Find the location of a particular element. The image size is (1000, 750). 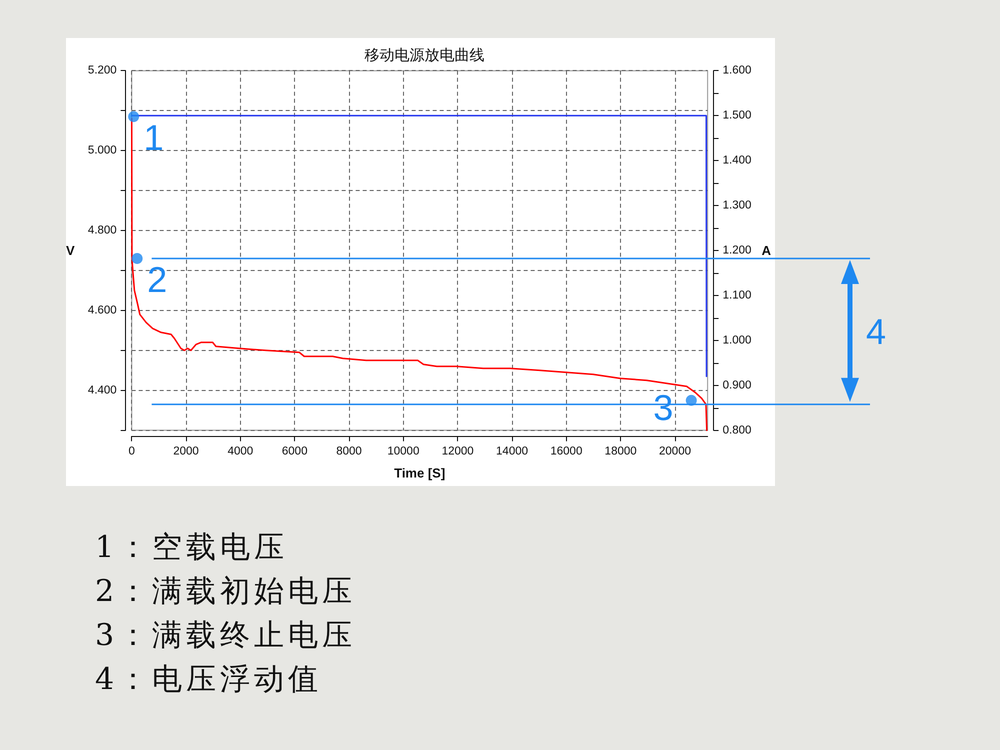

y2-tick-label: 1.100 is located at coordinates (737, 295).